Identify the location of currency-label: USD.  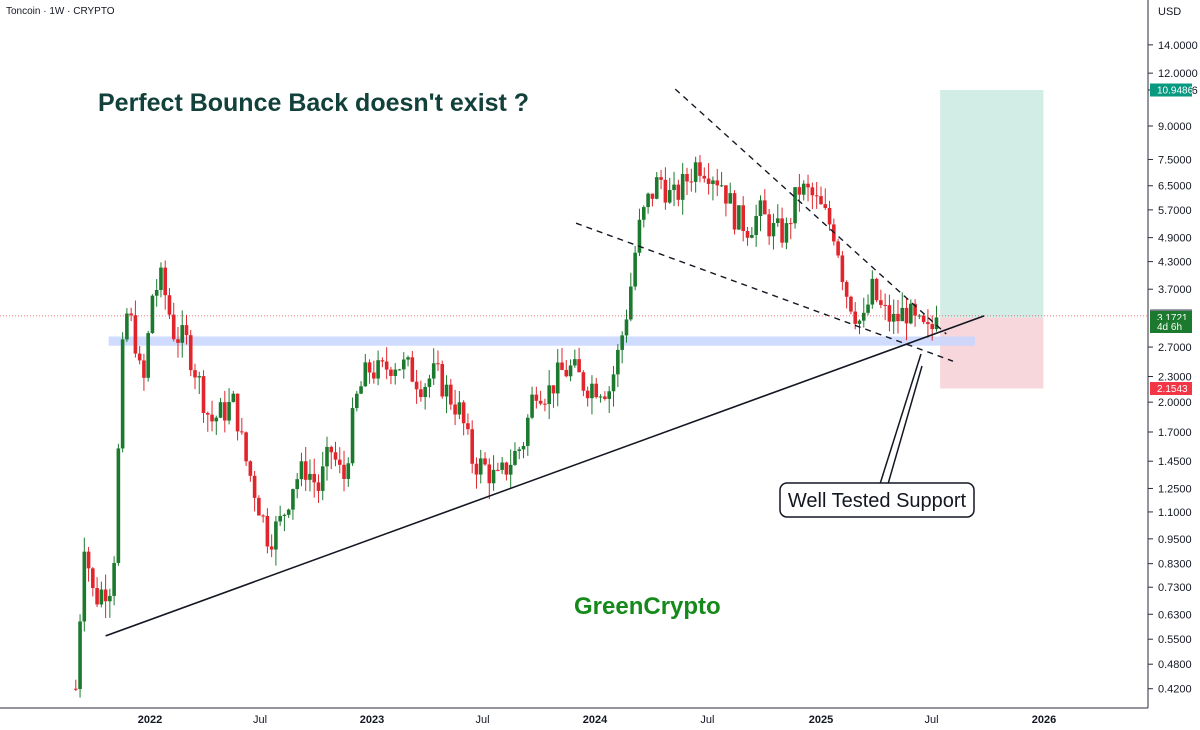
(1169, 12).